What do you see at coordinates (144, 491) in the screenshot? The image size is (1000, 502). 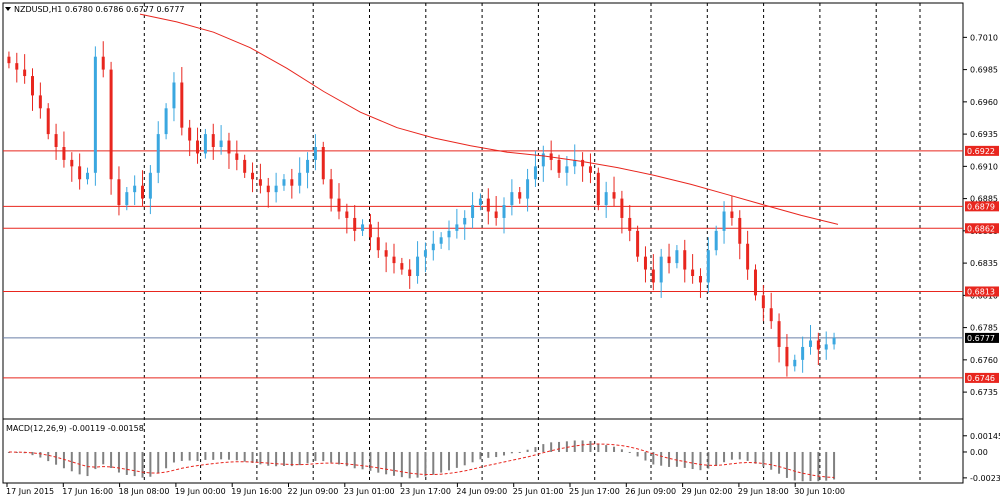 I see `time-label: 18 Jun 08:00` at bounding box center [144, 491].